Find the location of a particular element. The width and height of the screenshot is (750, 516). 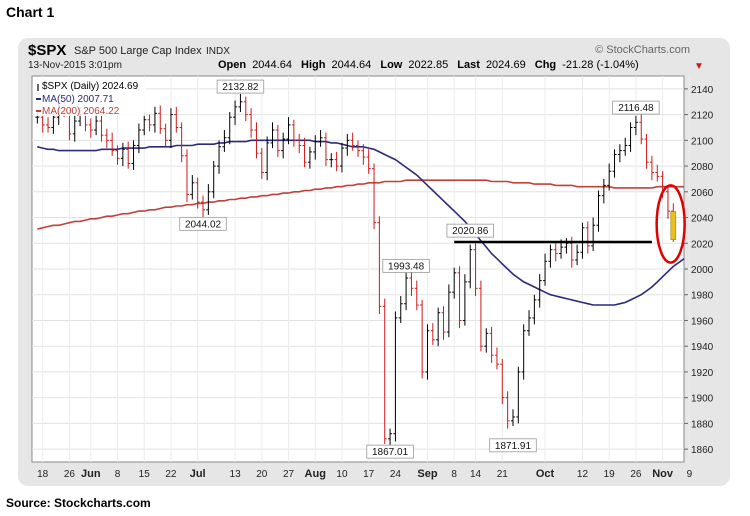

highlight-circle is located at coordinates (670, 224).